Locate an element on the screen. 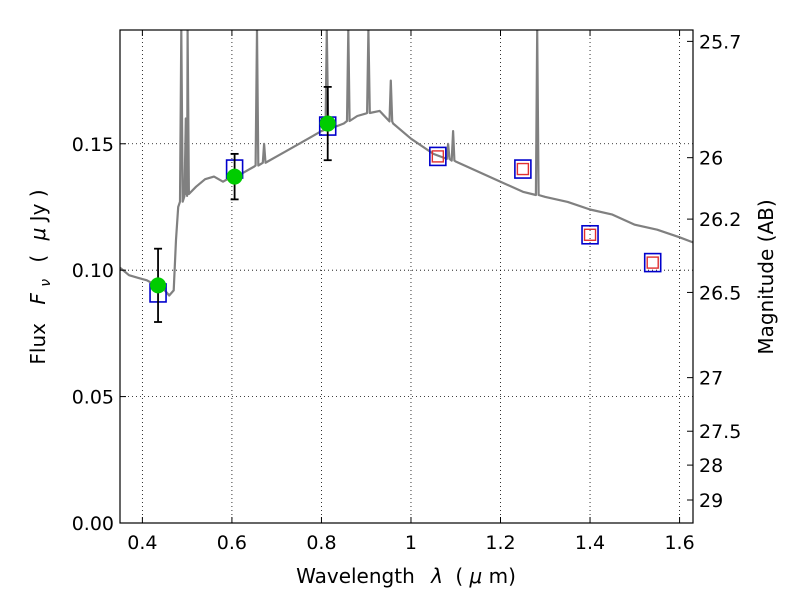 Image resolution: width=800 pixels, height=600 pixels. y-axis-title-unit: Jy ) is located at coordinates (38, 206).